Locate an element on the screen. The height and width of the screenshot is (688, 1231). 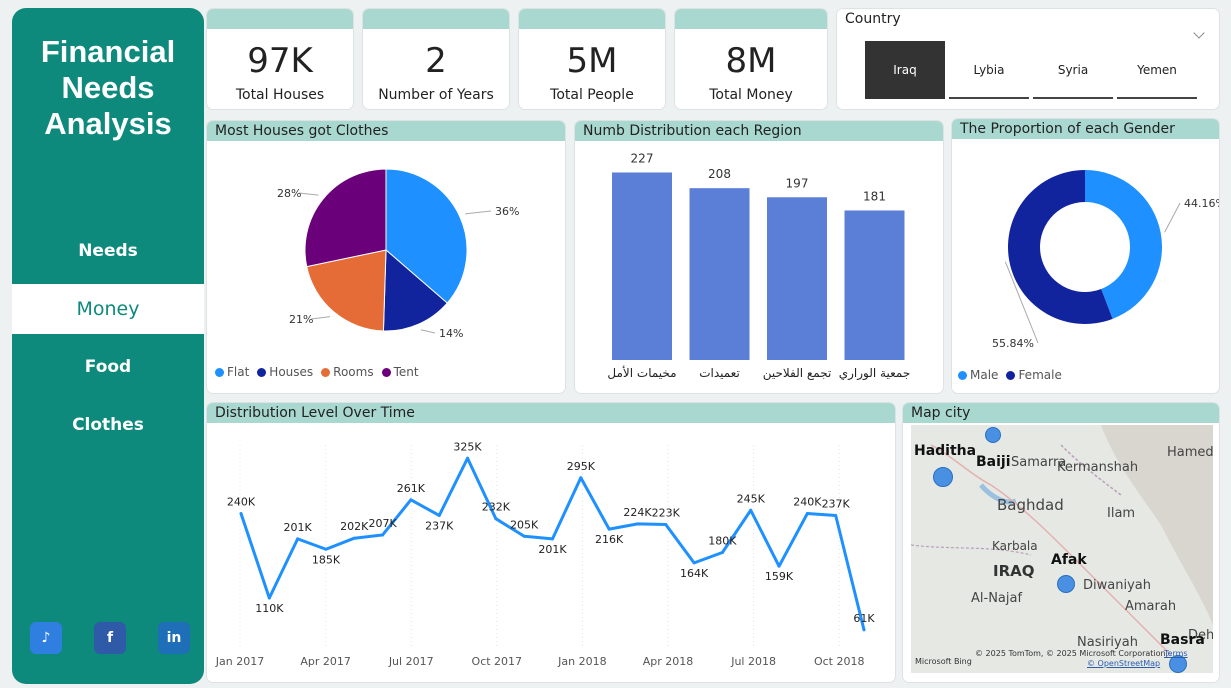
line-data-label: 232K is located at coordinates (496, 507).